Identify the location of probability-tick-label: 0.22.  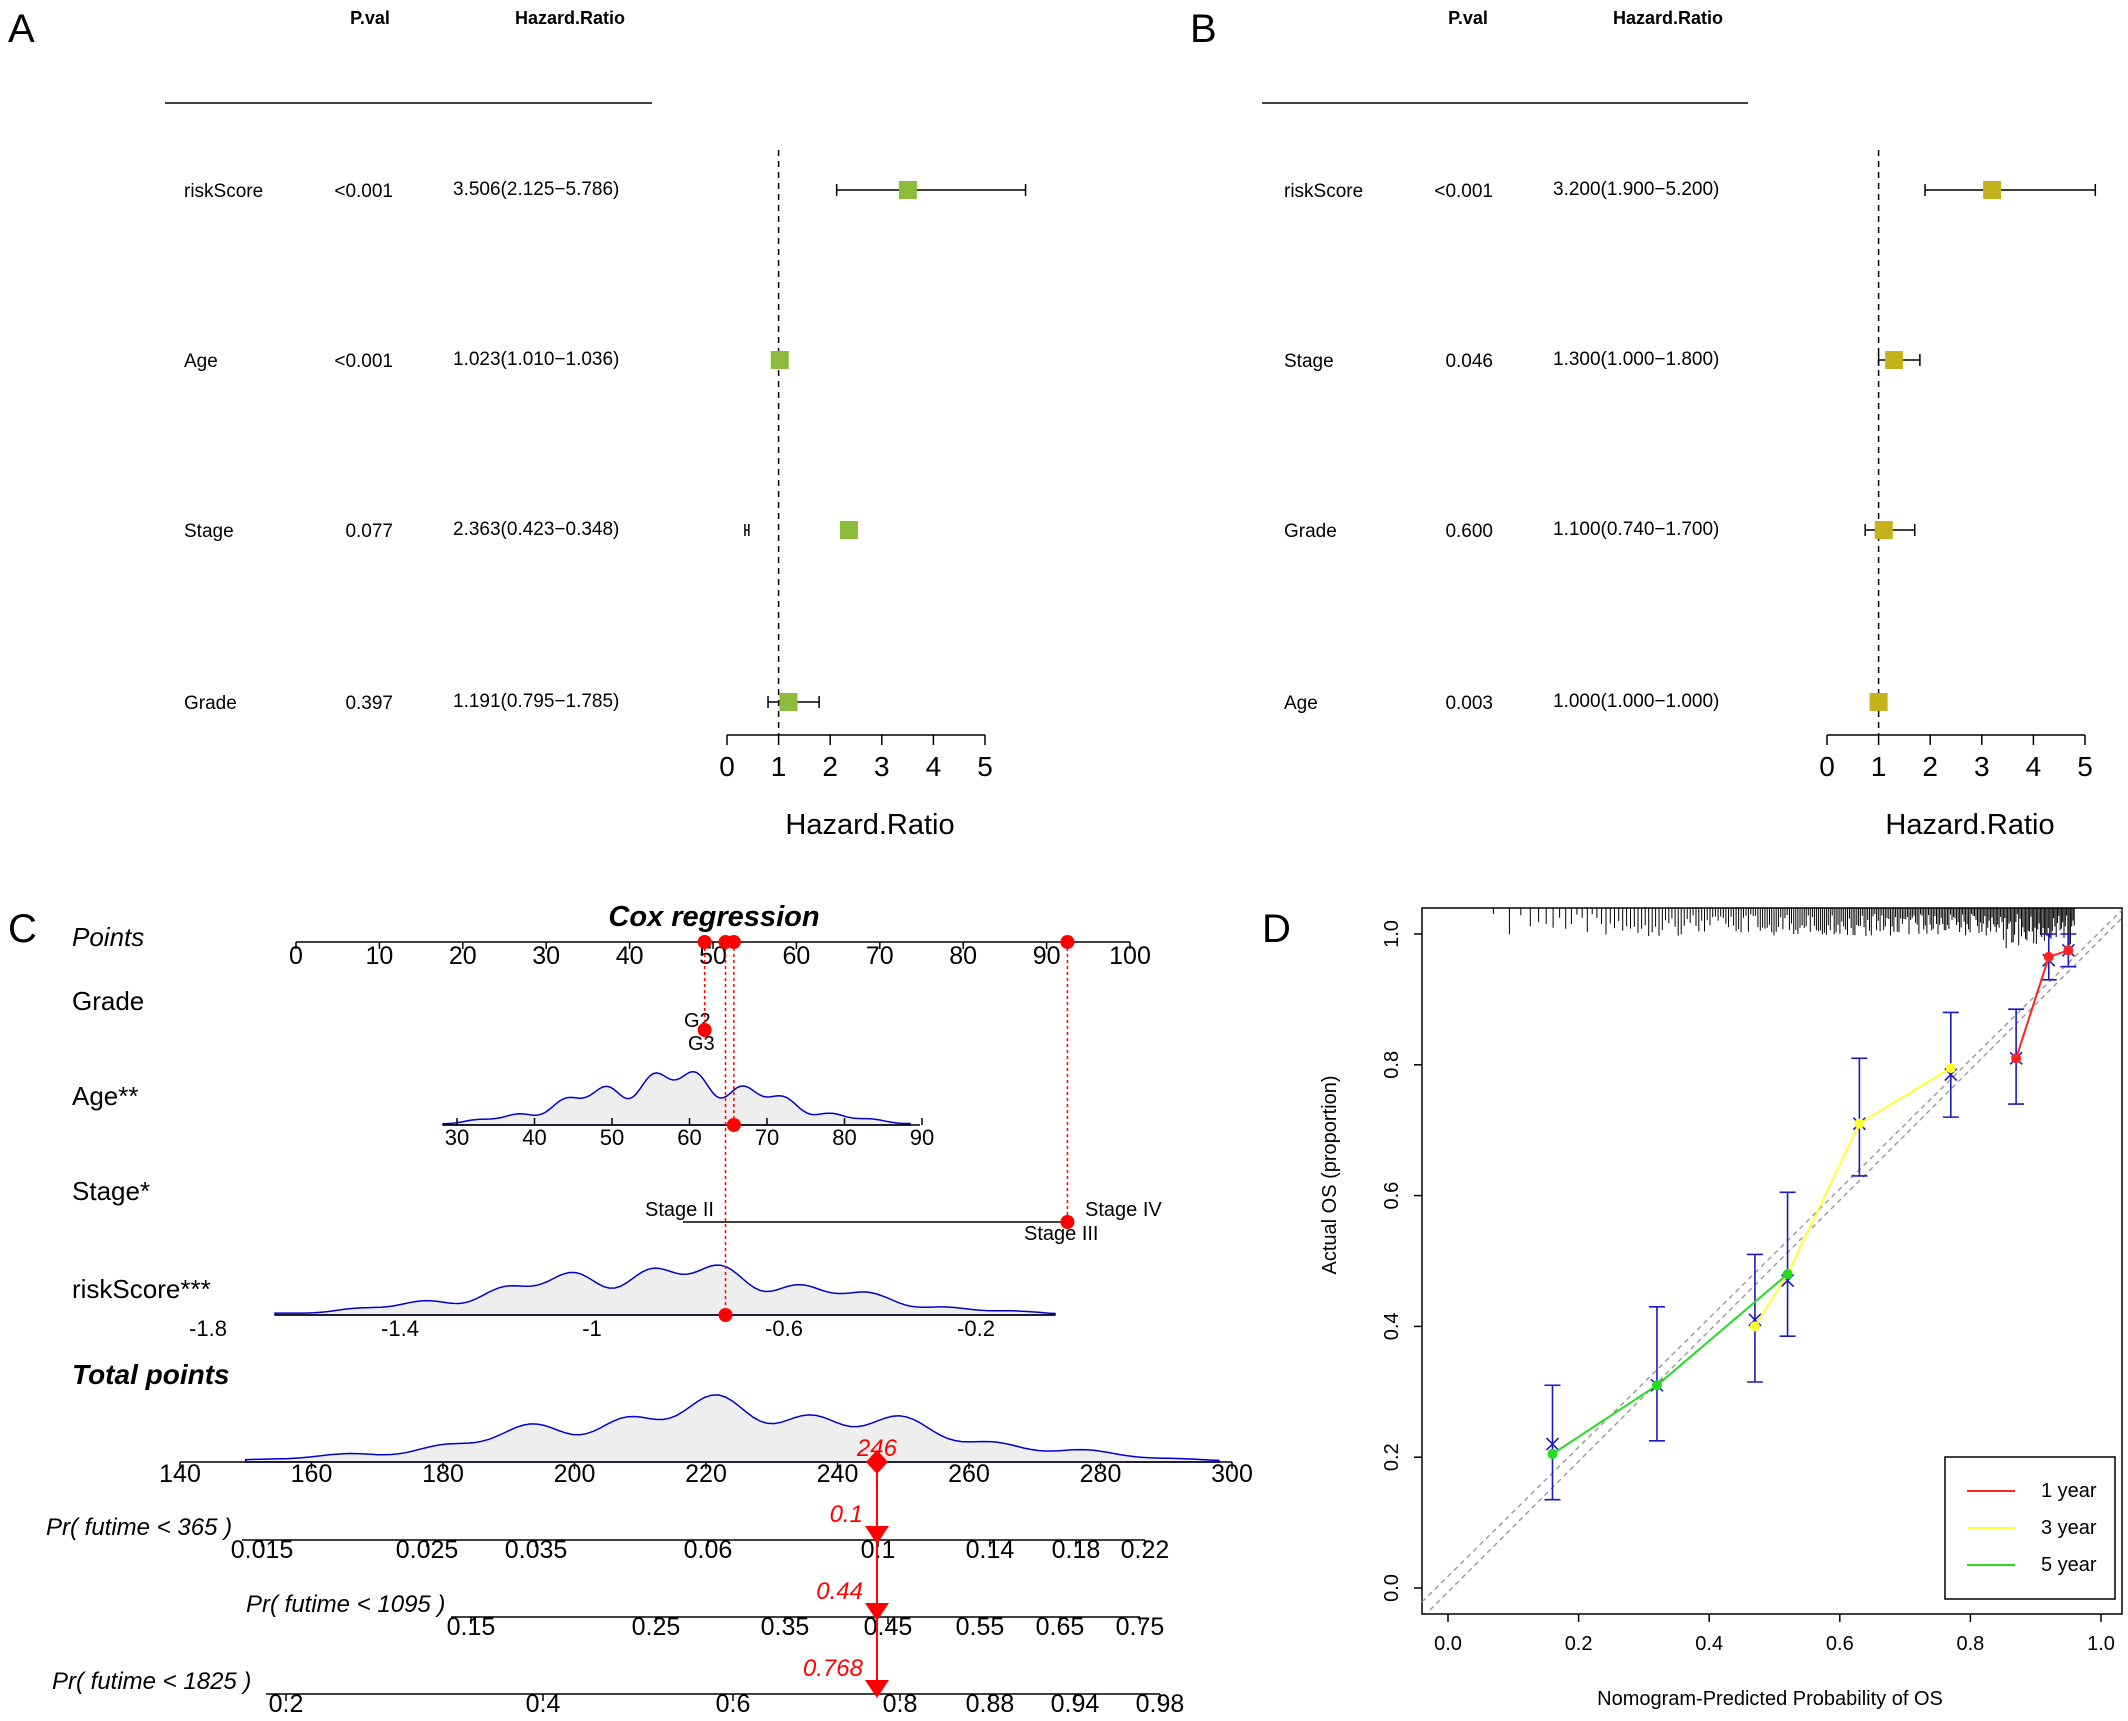
(1145, 1550).